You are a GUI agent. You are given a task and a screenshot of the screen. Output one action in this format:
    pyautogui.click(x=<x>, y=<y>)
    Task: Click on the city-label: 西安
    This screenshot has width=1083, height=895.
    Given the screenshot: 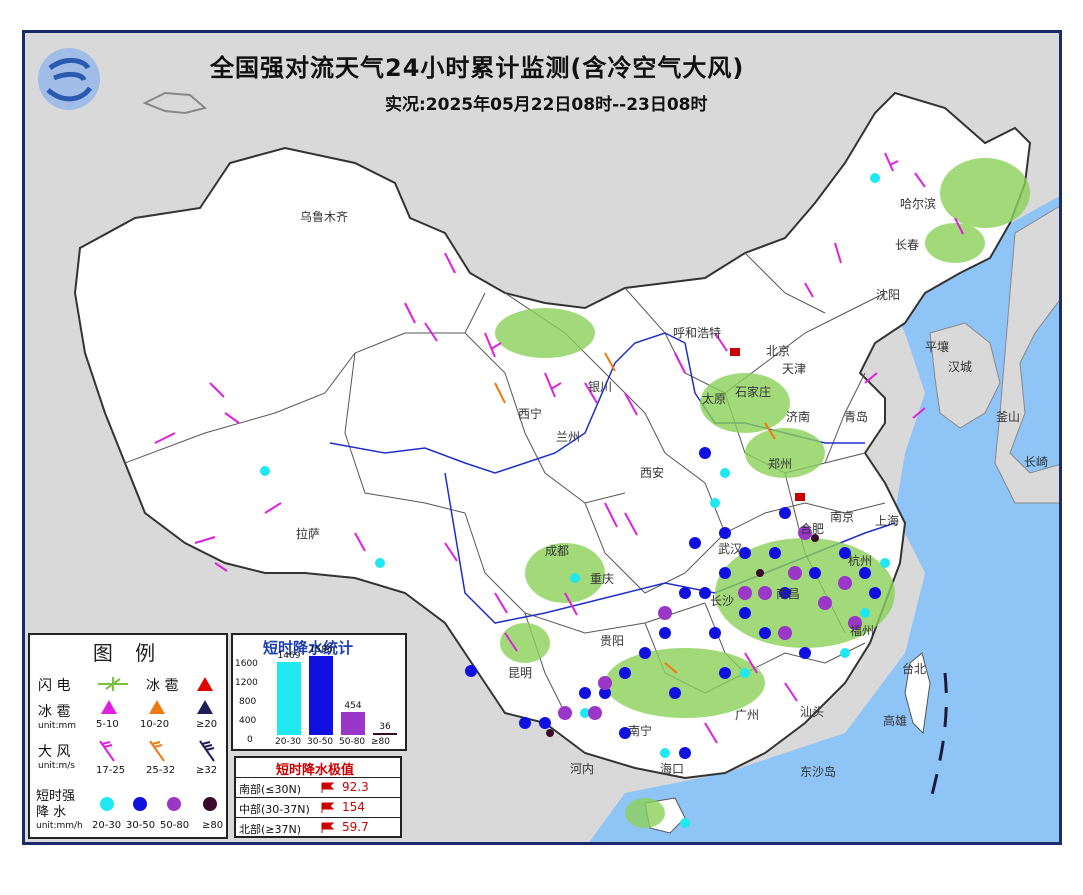 What is the action you would take?
    pyautogui.click(x=652, y=473)
    